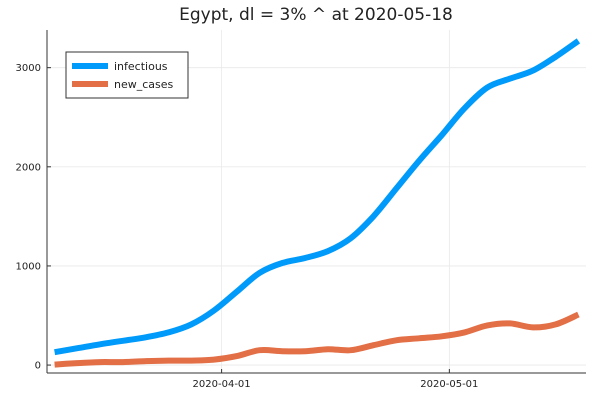  I want to click on y-tick-label: 3000, so click(28, 68).